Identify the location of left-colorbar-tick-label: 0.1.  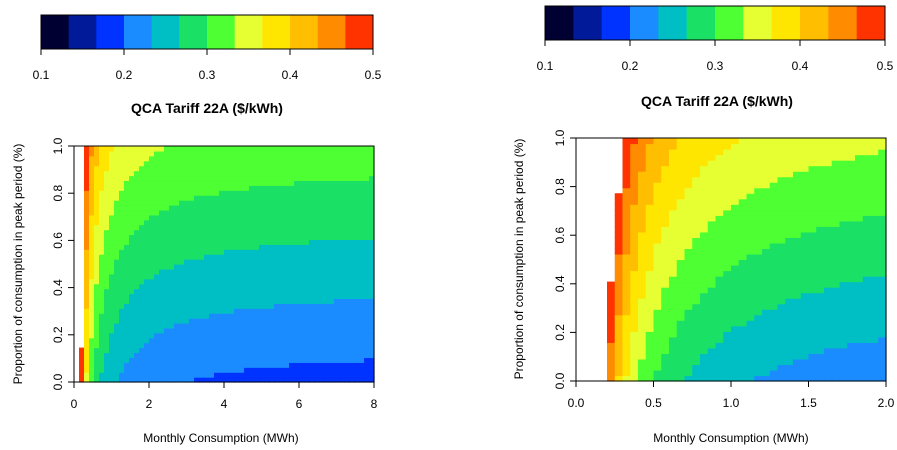
(41, 75).